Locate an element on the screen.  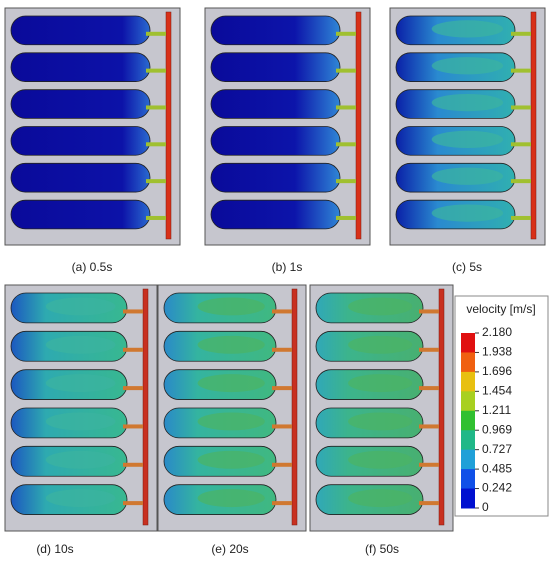
colorbar-label: 1.211 is located at coordinates (496, 410).